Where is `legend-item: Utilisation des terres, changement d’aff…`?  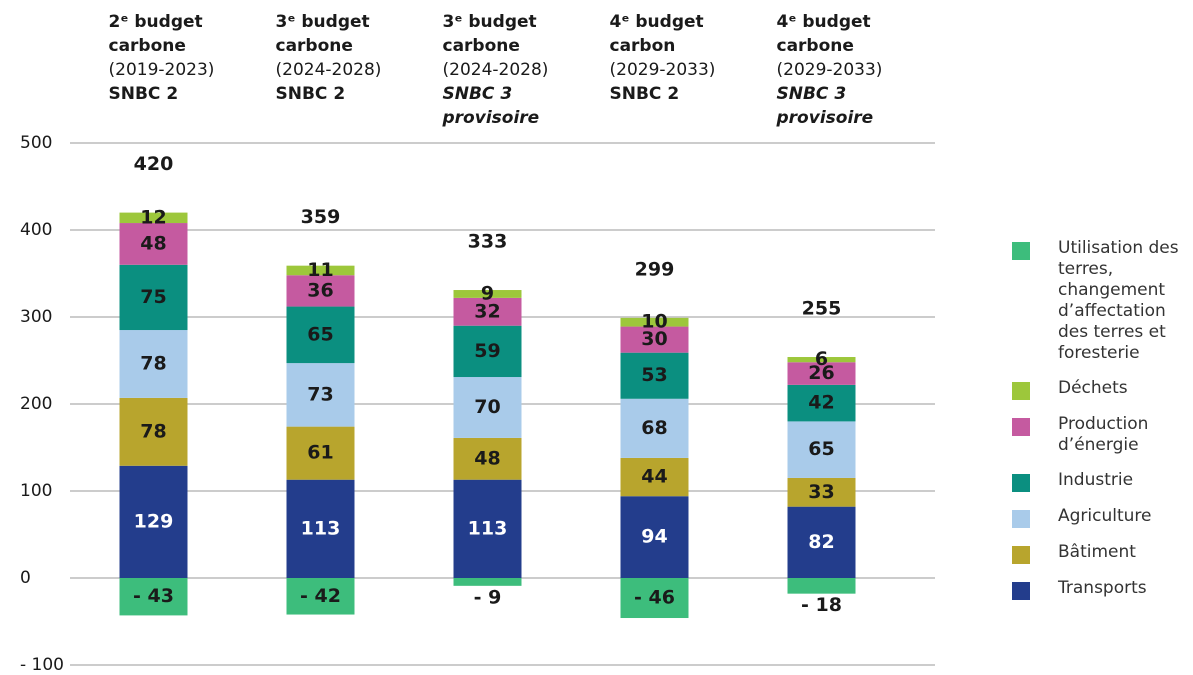 legend-item: Utilisation des terres, changement d’aff… is located at coordinates (1102, 301).